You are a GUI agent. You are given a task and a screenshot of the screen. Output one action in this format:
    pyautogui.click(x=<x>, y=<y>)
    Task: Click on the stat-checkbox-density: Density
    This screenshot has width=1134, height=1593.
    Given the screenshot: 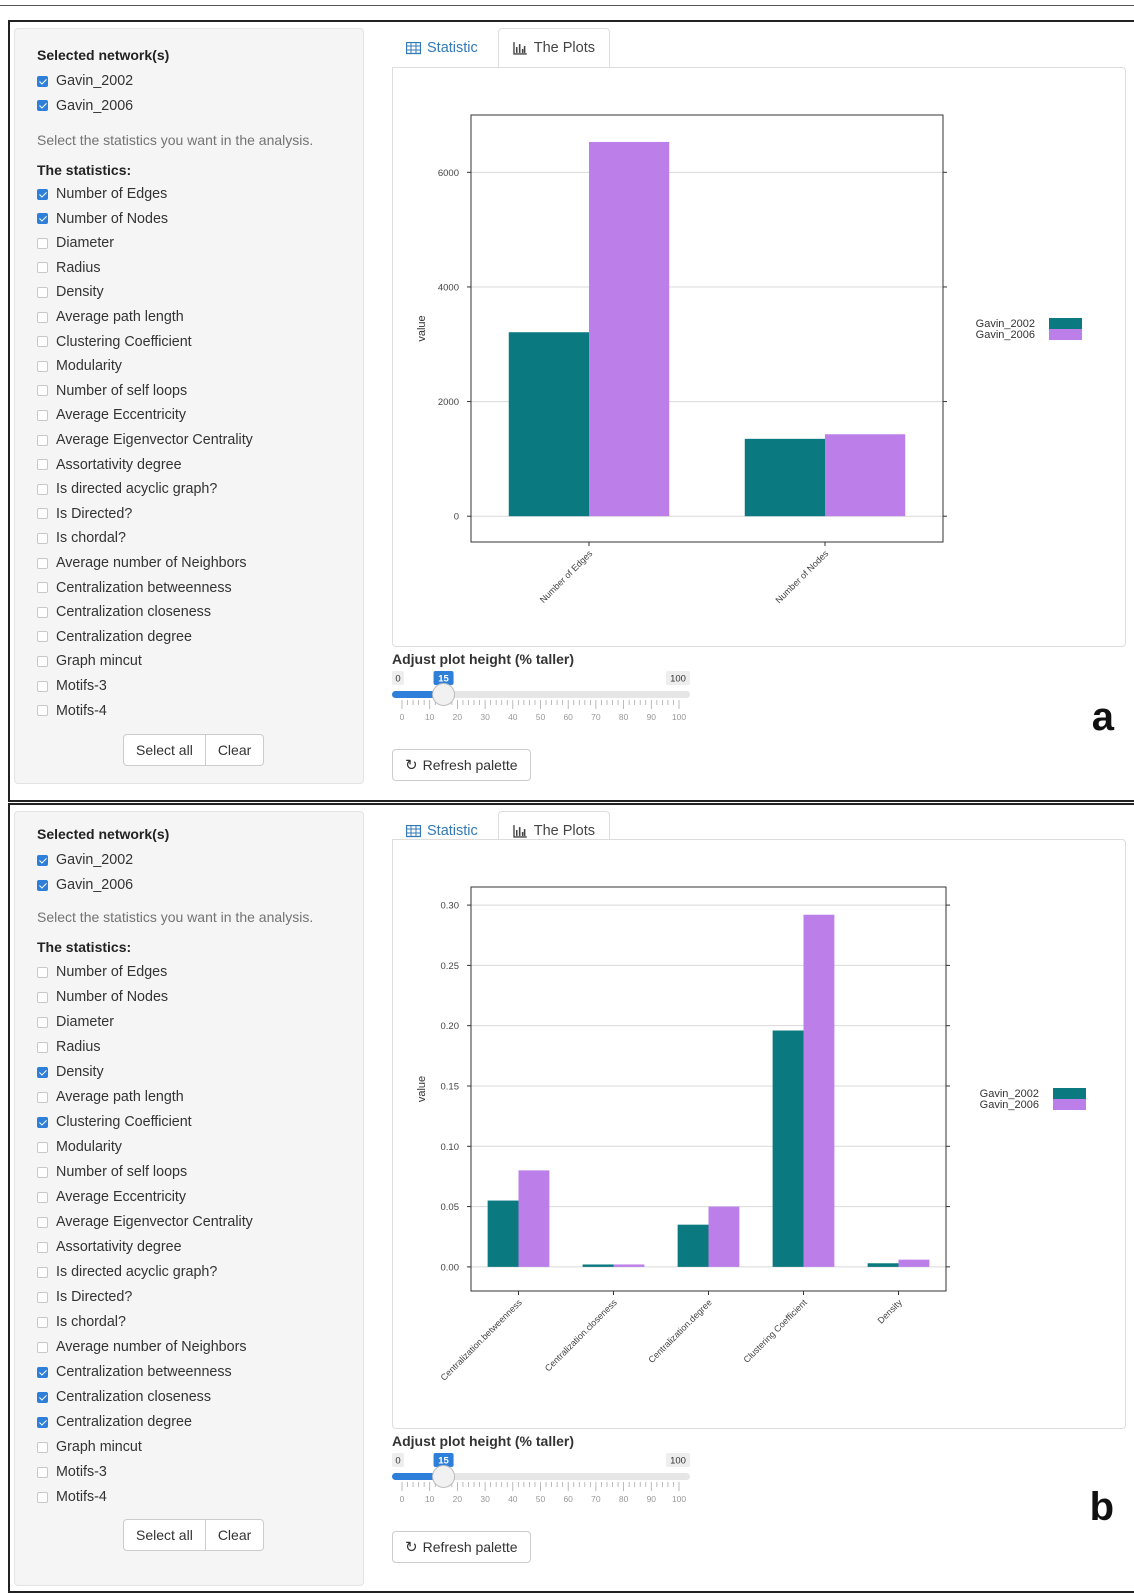 What is the action you would take?
    pyautogui.click(x=70, y=1072)
    